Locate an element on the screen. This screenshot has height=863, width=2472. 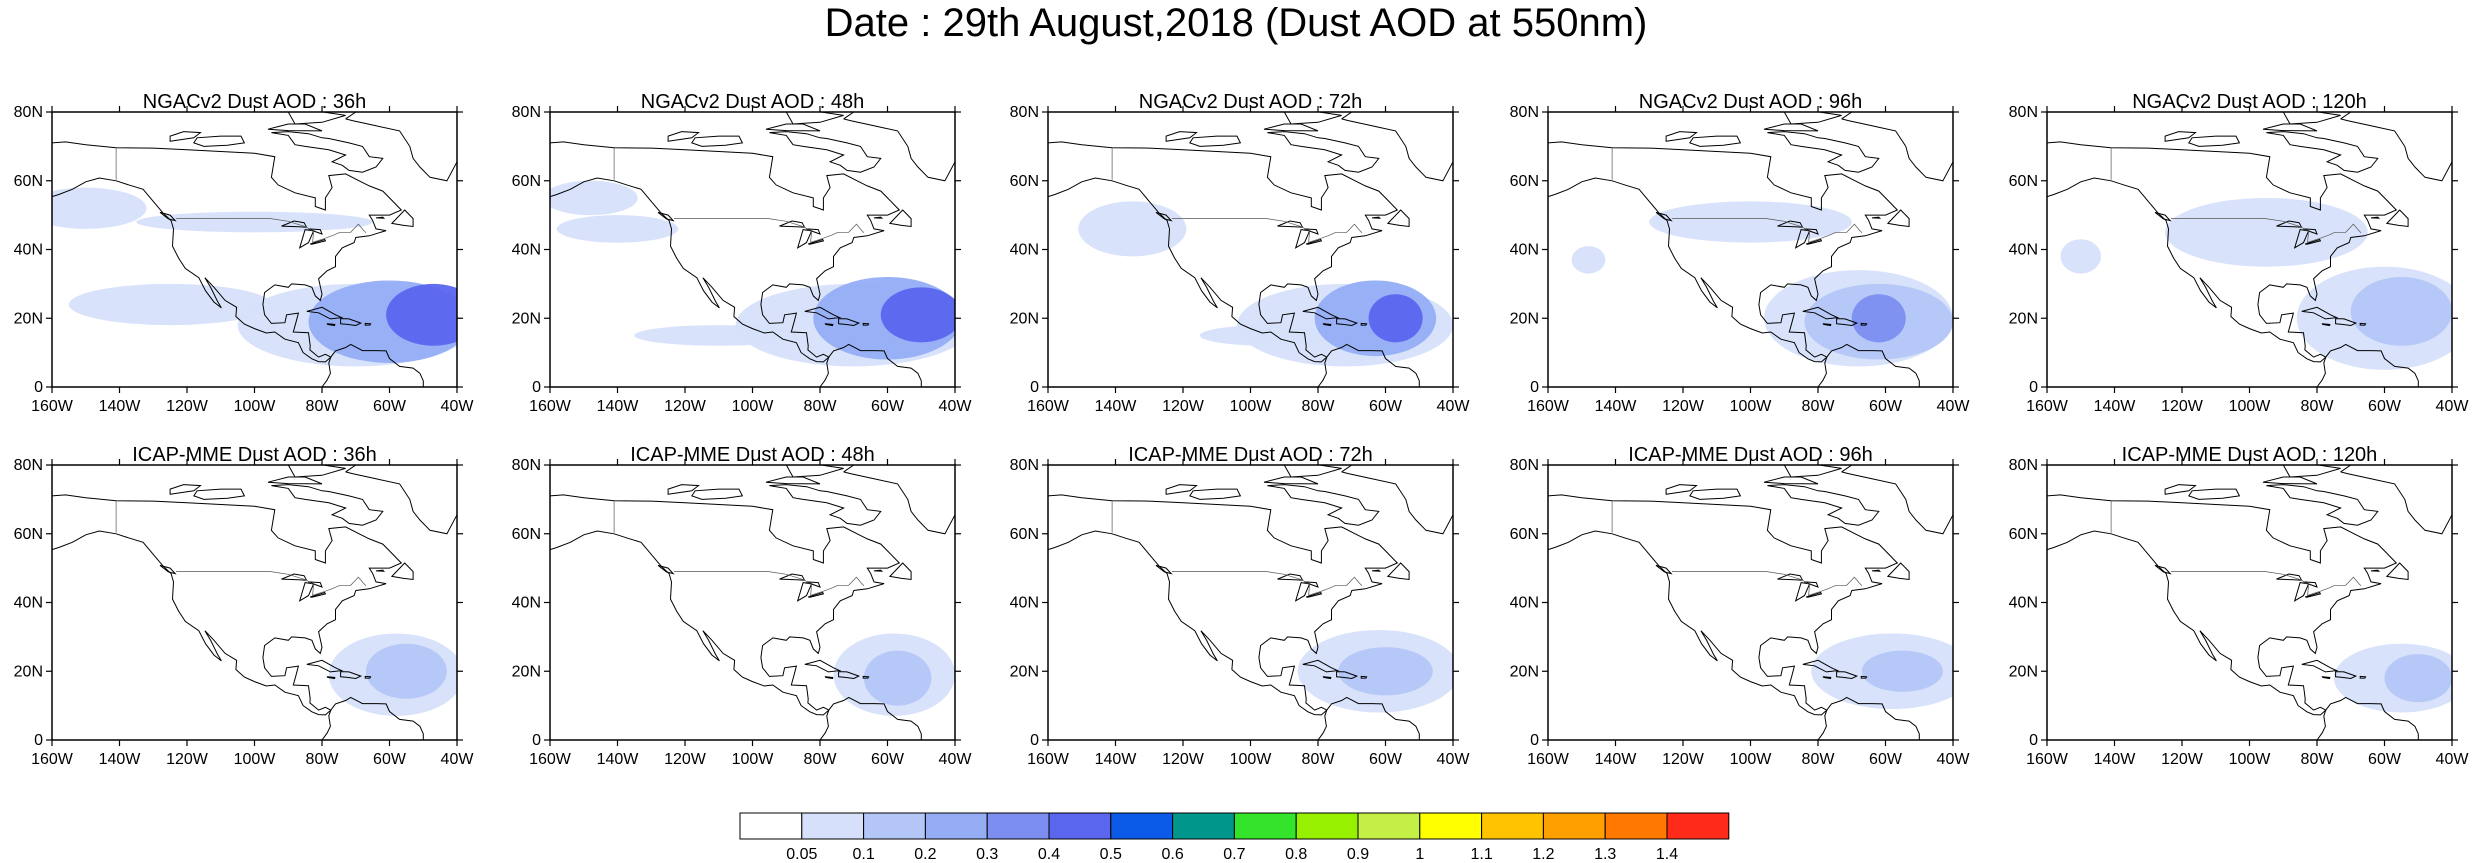
colorbar-label: 1.3 is located at coordinates (1605, 854).